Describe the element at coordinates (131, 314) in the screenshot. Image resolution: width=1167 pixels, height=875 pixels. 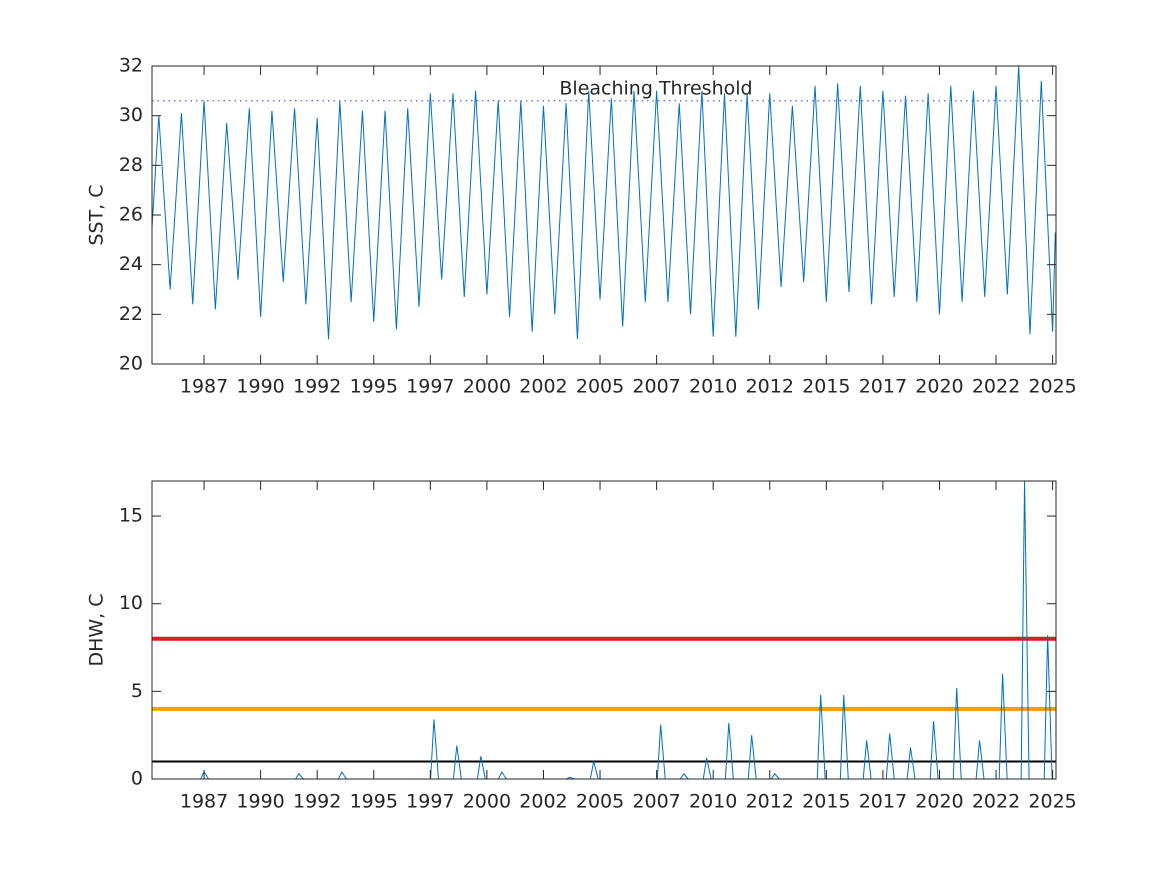
I see `y-tick-label: 22` at that location.